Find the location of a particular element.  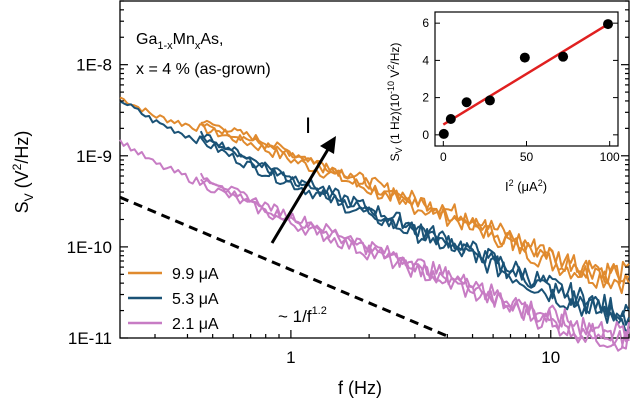

y-tick-label: 1E-10 is located at coordinates (89, 247).